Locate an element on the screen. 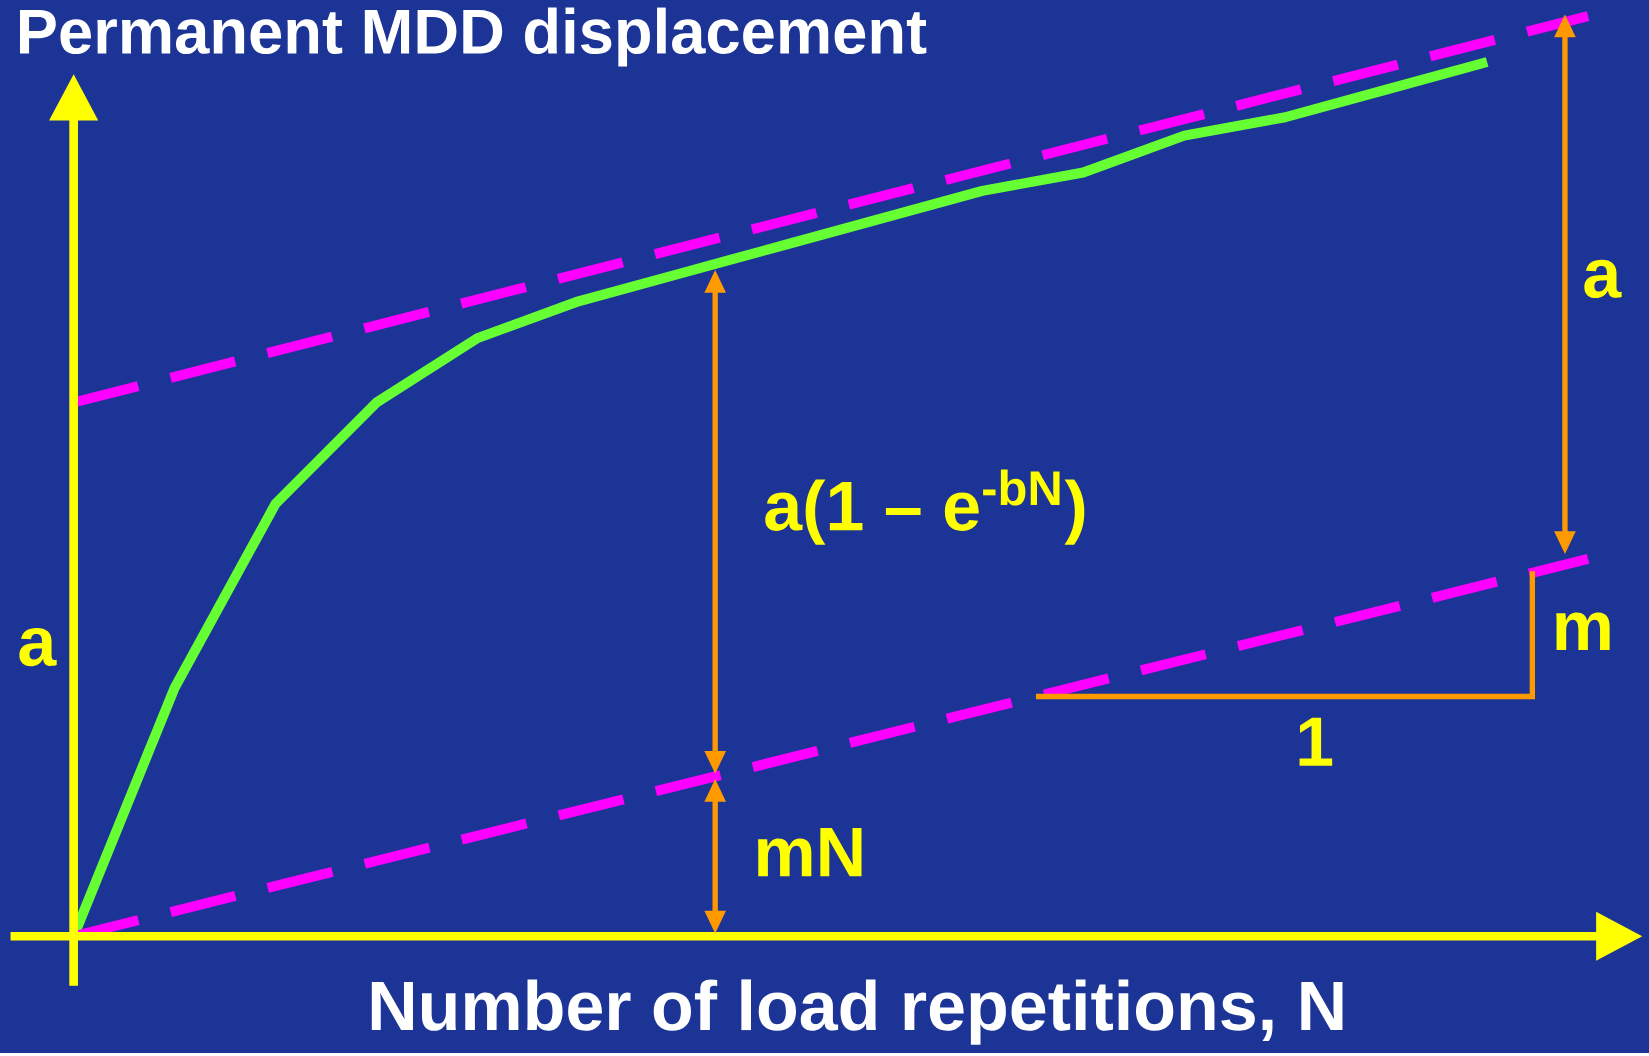 This screenshot has height=1056, width=1649. annotation: mN is located at coordinates (810, 852).